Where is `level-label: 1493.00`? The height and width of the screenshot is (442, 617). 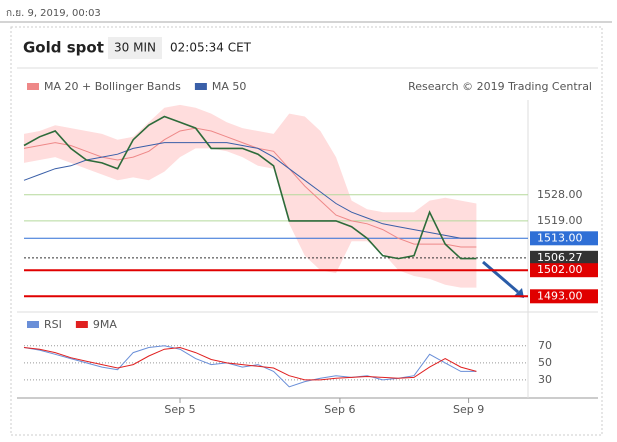 level-label: 1493.00 is located at coordinates (560, 295).